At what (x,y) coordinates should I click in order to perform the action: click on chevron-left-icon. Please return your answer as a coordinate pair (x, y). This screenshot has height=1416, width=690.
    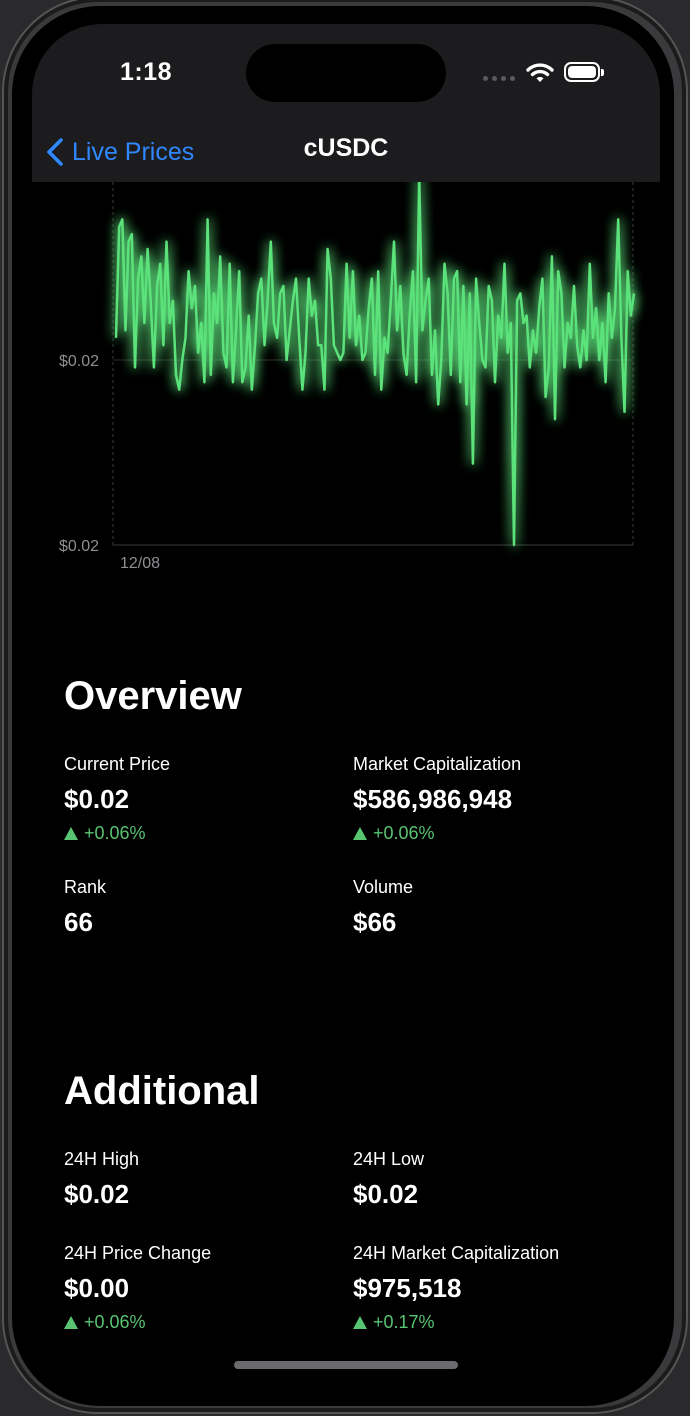
    Looking at the image, I should click on (55, 152).